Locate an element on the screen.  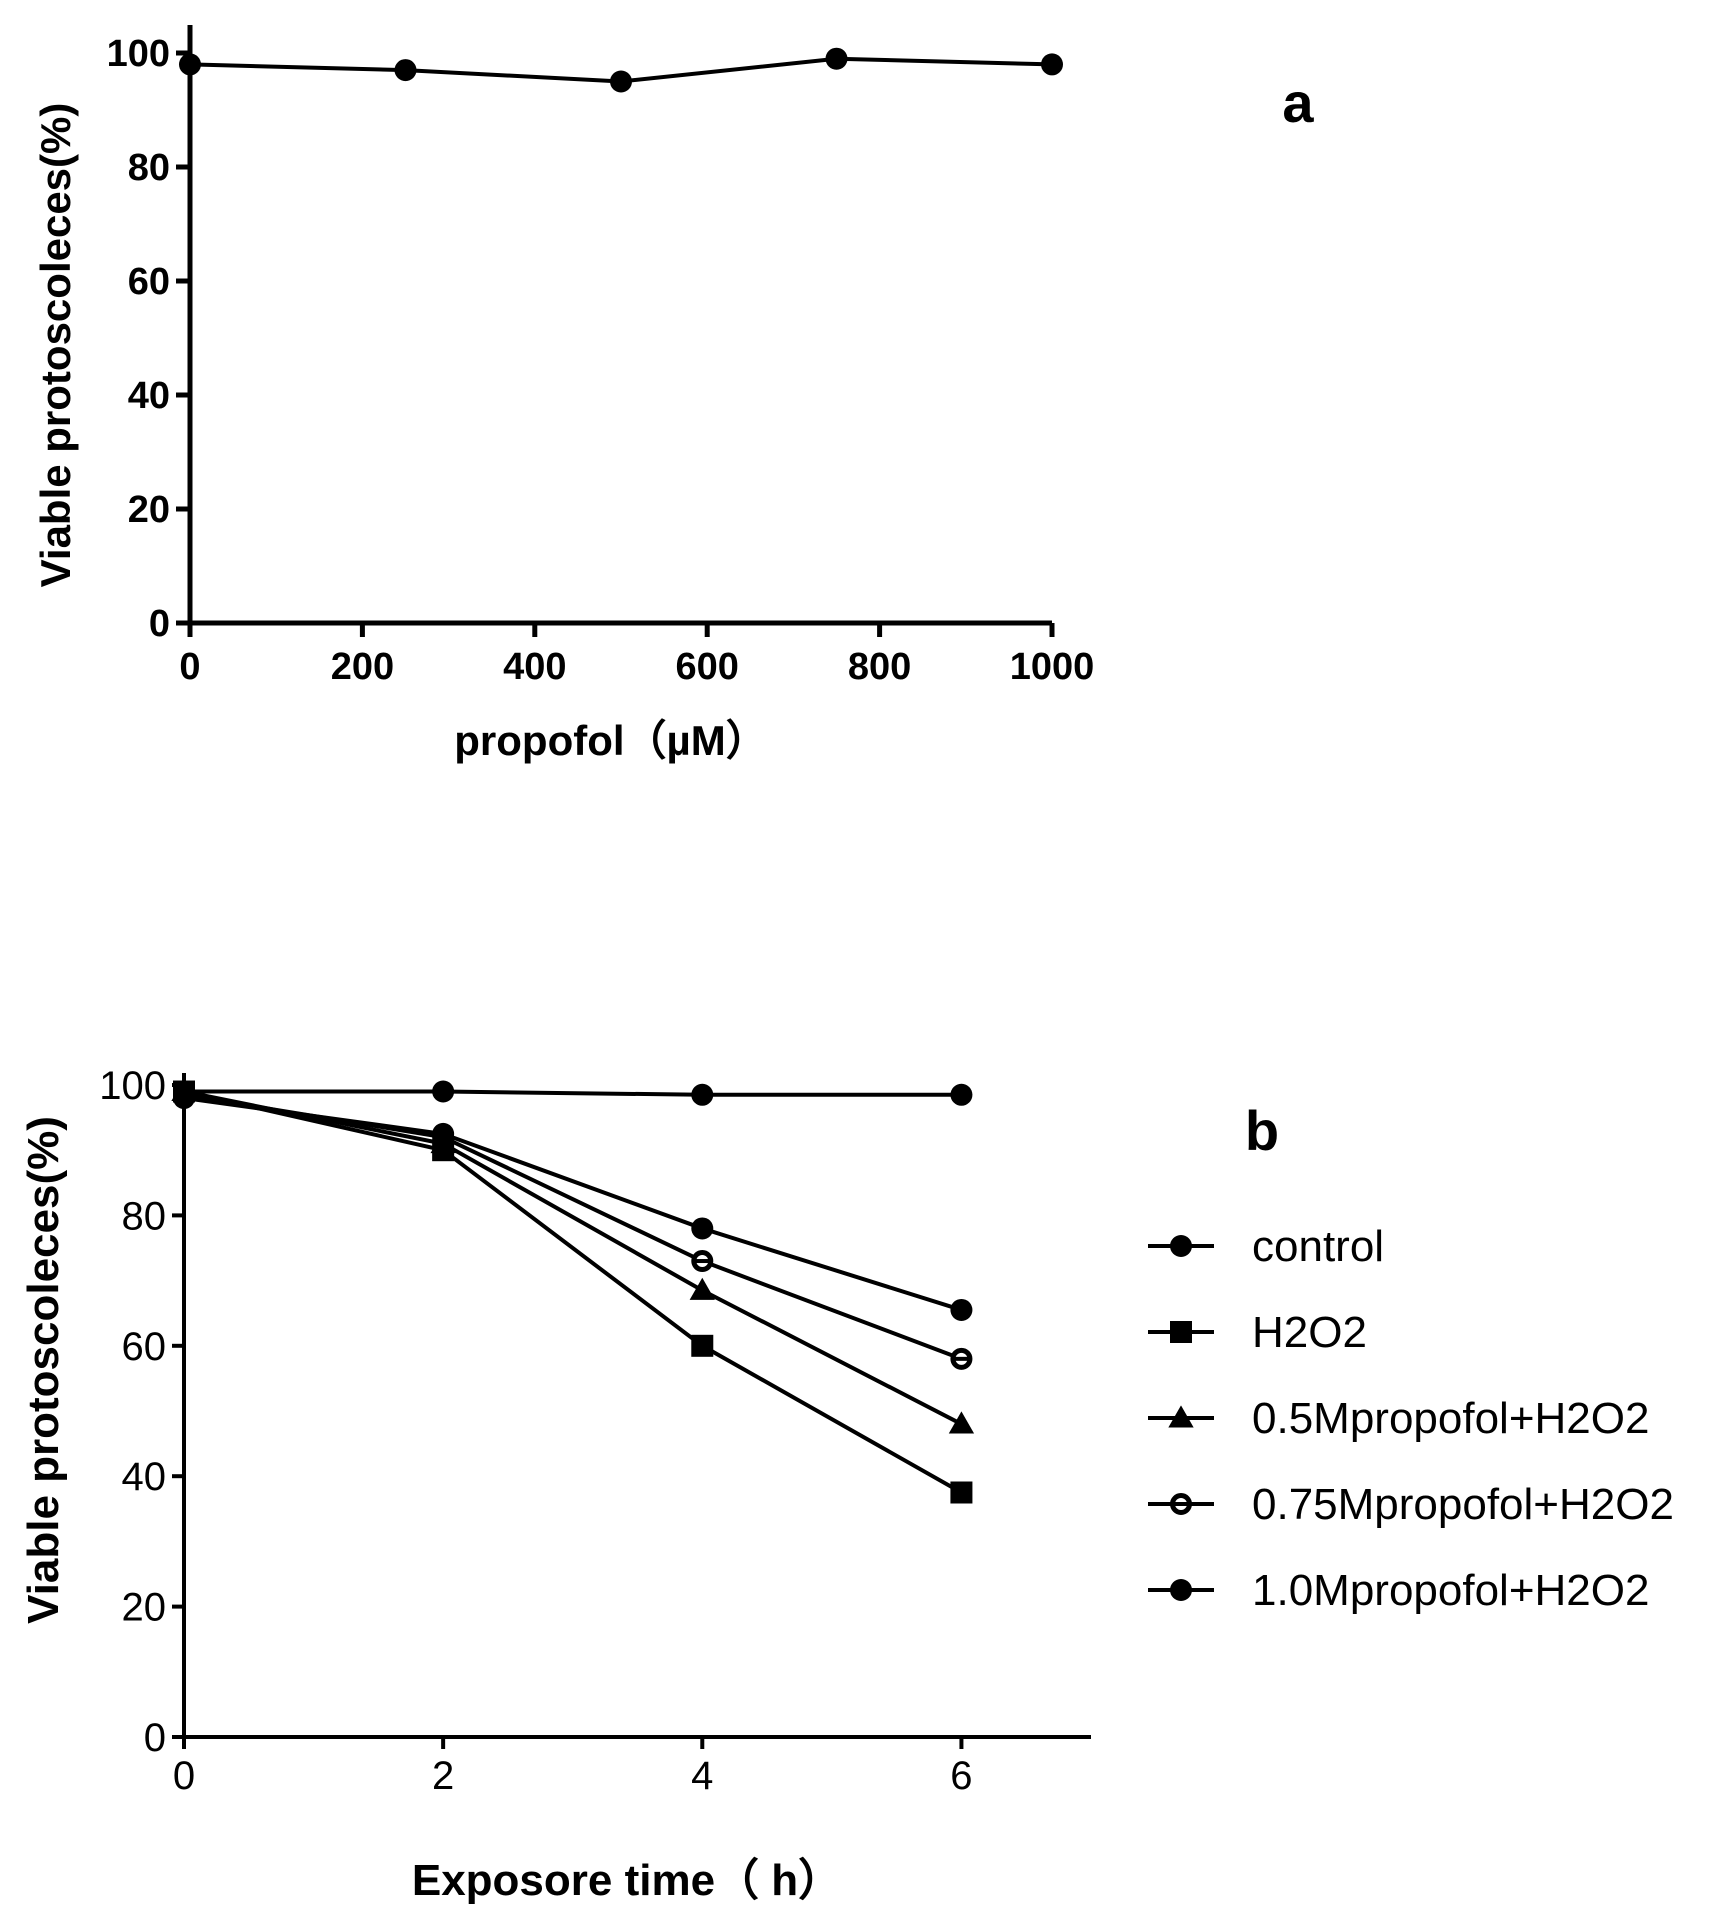
legend-item: 0.75Mpropofol+H2O2 is located at coordinates (1411, 1504).